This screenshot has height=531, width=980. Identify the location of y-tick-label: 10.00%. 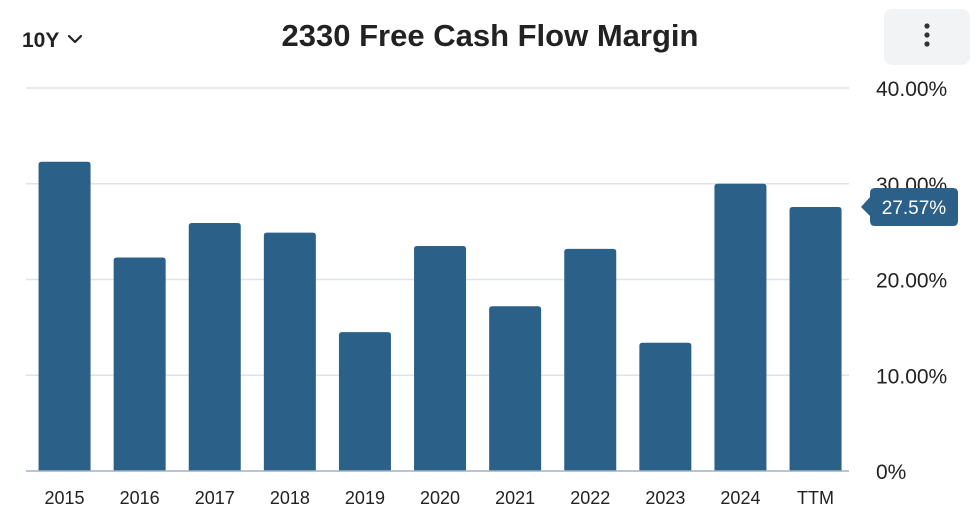
(911, 376).